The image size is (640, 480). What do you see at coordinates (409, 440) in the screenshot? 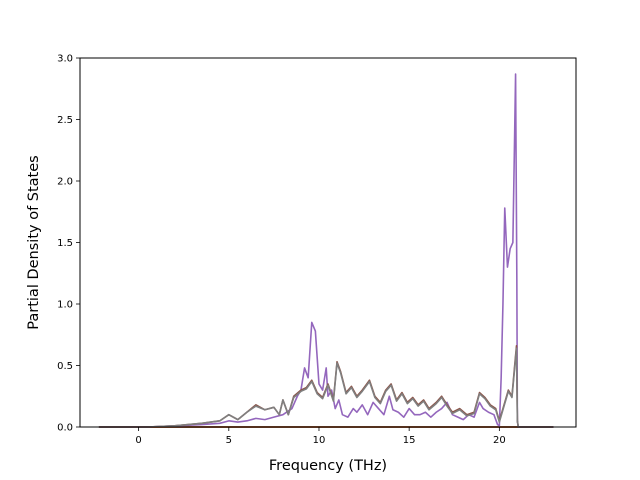
I see `x-tick-label: 15` at bounding box center [409, 440].